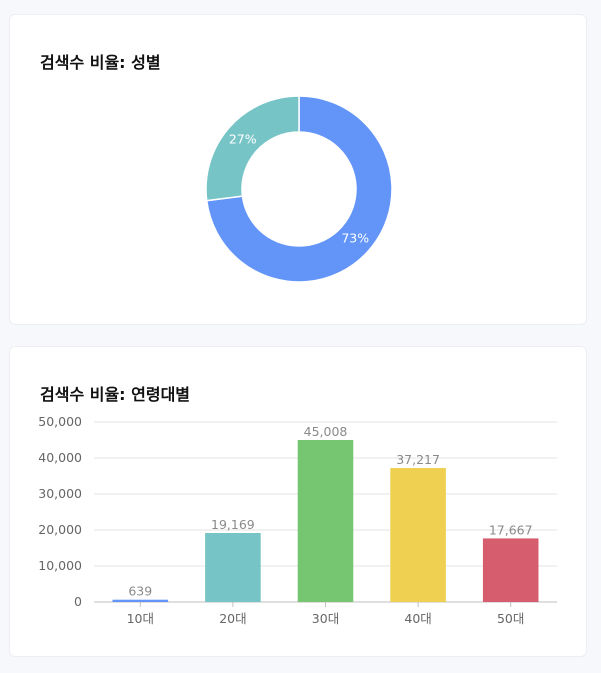 Image resolution: width=601 pixels, height=673 pixels. I want to click on gender-donut-chart: 73% 27%, so click(299, 189).